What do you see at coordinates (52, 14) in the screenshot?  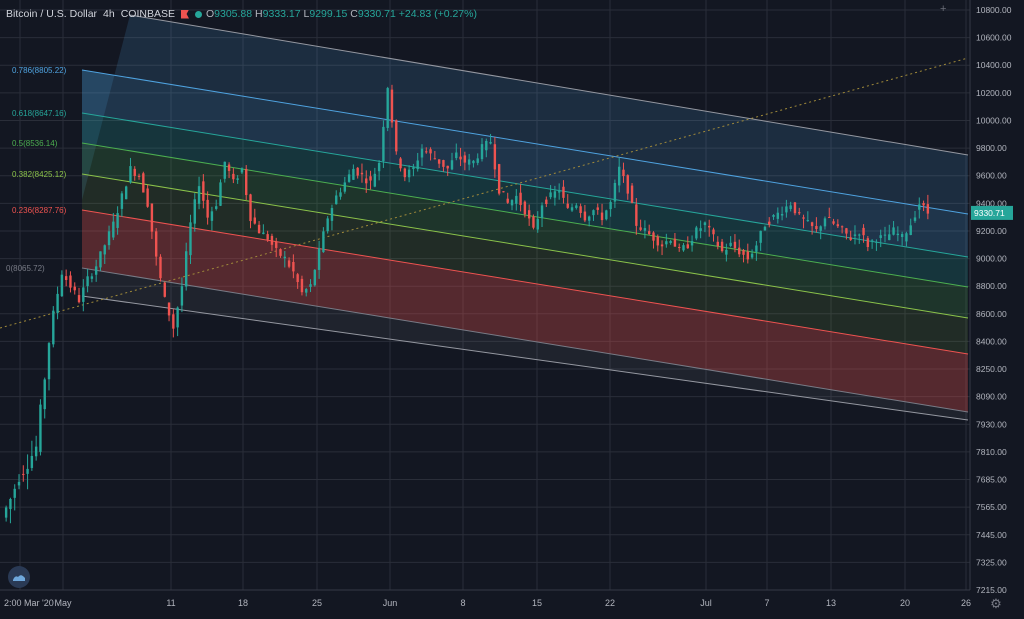 I see `symbol-name: Bitcoin / U.S. Dollar` at bounding box center [52, 14].